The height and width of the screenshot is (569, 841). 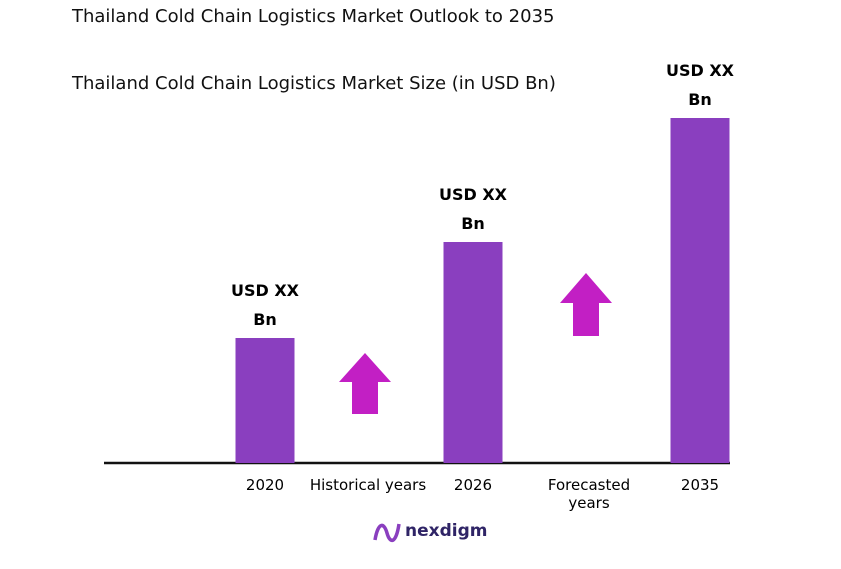 I want to click on logo-icon, so click(x=387, y=533).